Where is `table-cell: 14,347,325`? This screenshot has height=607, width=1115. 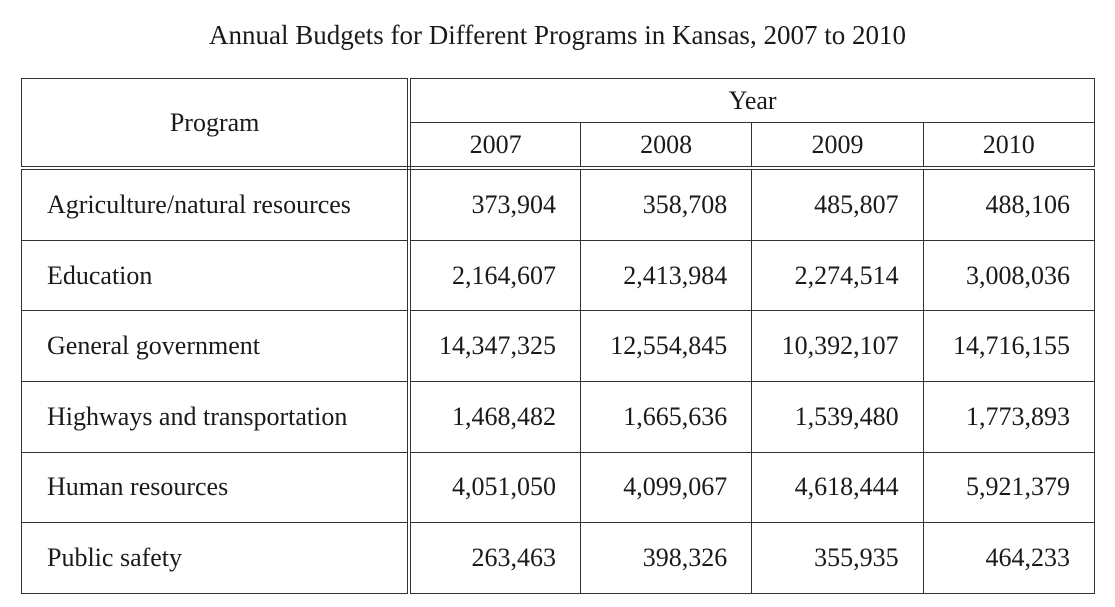
table-cell: 14,347,325 is located at coordinates (495, 346).